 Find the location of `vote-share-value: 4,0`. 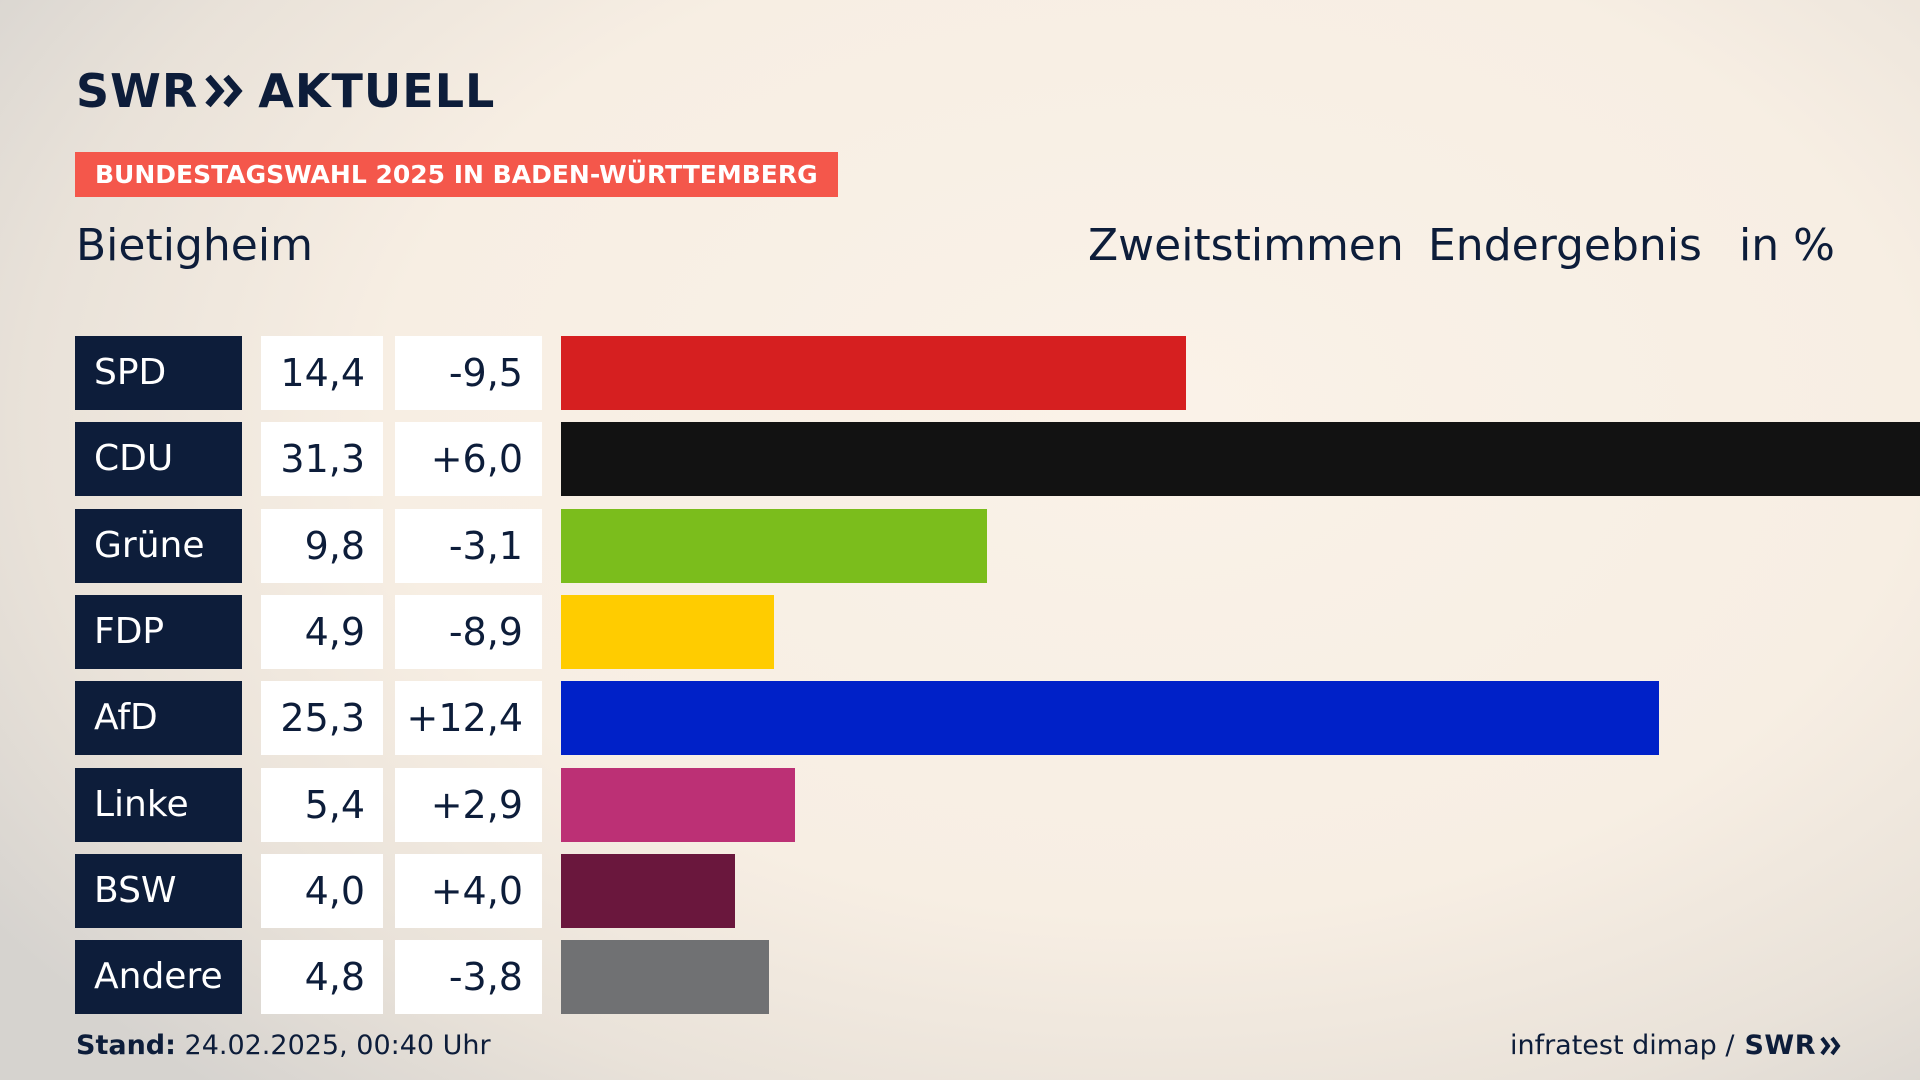

vote-share-value: 4,0 is located at coordinates (322, 891).